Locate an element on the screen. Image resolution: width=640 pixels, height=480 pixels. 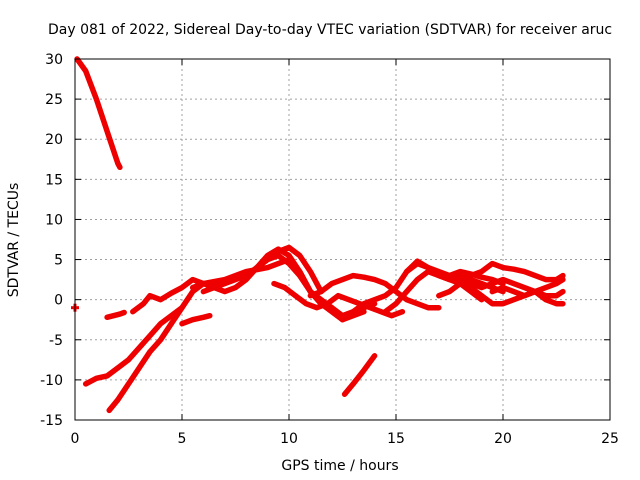
y-tick-label: 20 is located at coordinates (54, 140).